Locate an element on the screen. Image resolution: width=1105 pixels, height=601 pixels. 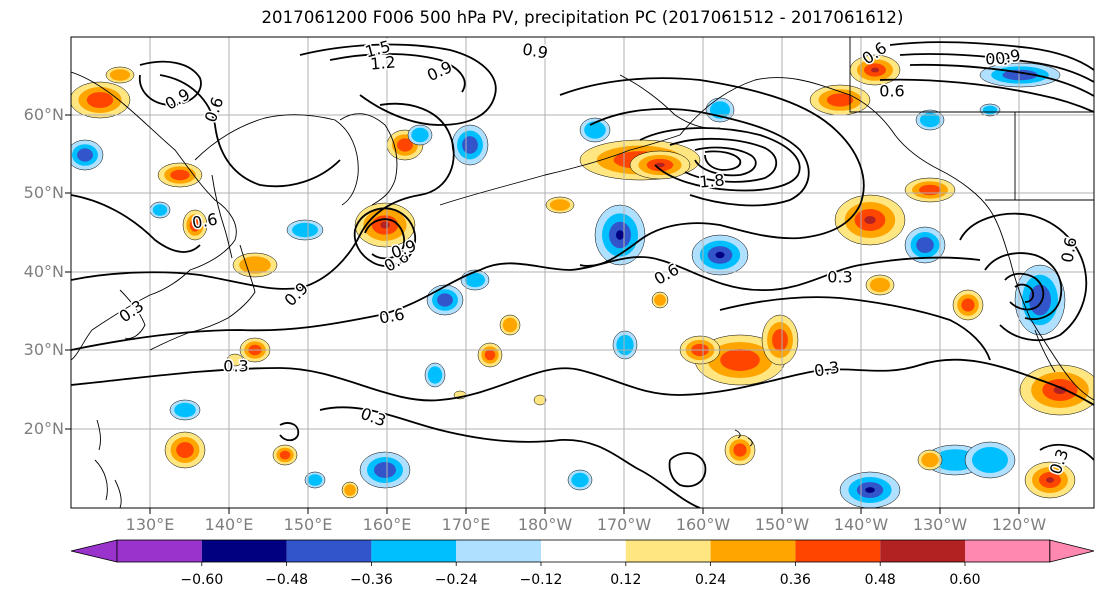
contour-1.2-low is located at coordinates (720, 159).